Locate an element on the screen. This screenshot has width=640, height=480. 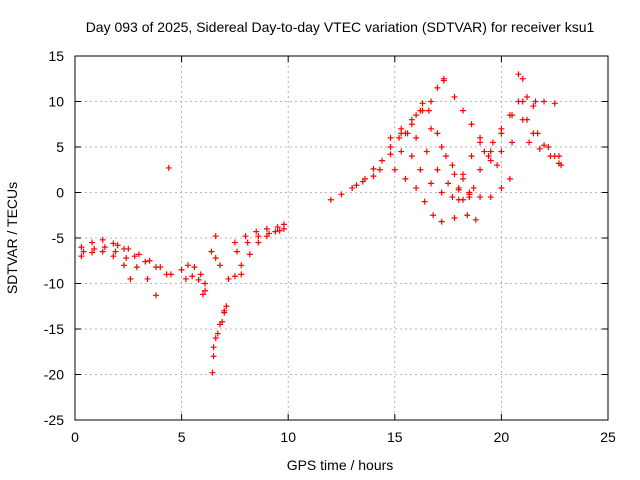
y-tick-label: -25 is located at coordinates (54, 420).